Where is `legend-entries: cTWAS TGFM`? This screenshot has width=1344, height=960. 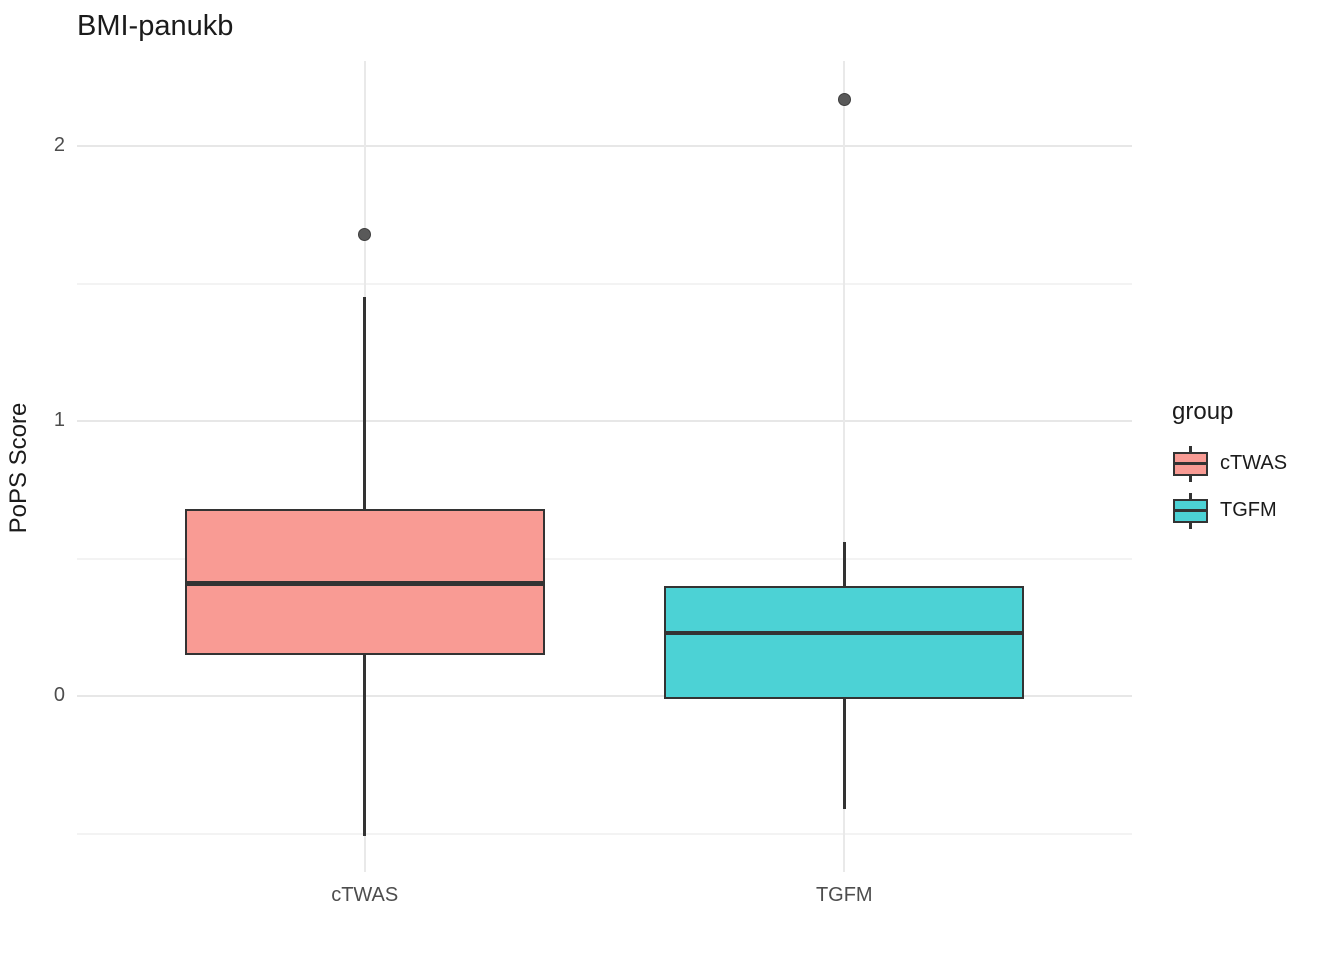
legend-entries: cTWAS TGFM is located at coordinates (1257, 487).